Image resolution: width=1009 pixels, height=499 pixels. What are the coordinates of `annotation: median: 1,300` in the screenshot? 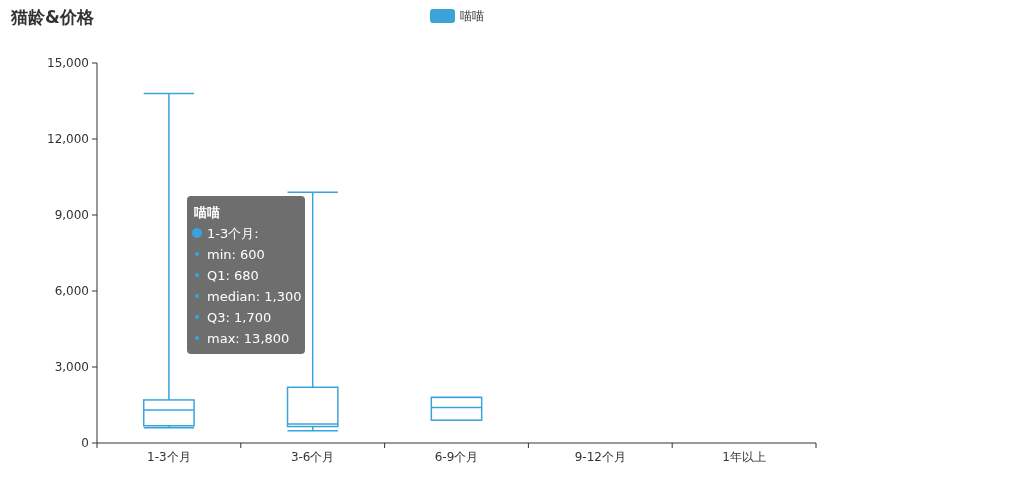 It's located at (254, 296).